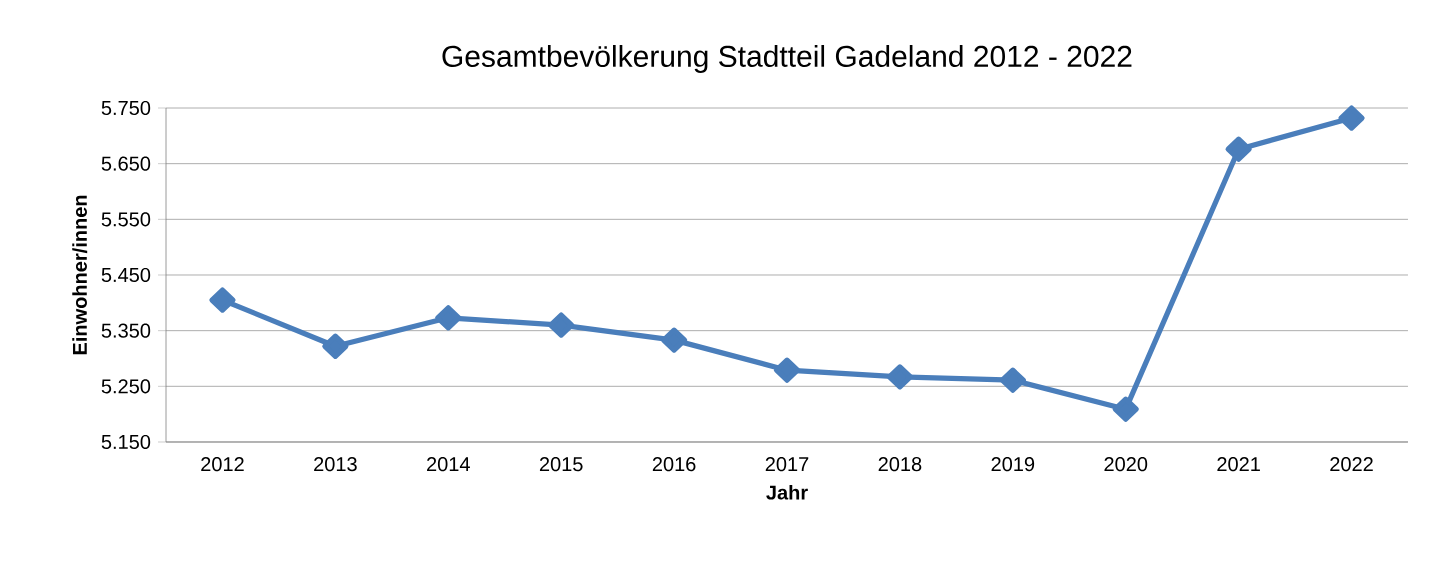 The height and width of the screenshot is (561, 1448). I want to click on chart-title: Gesamtbevölkerung Stadtteil Gadeland 2012 - 2022, so click(787, 58).